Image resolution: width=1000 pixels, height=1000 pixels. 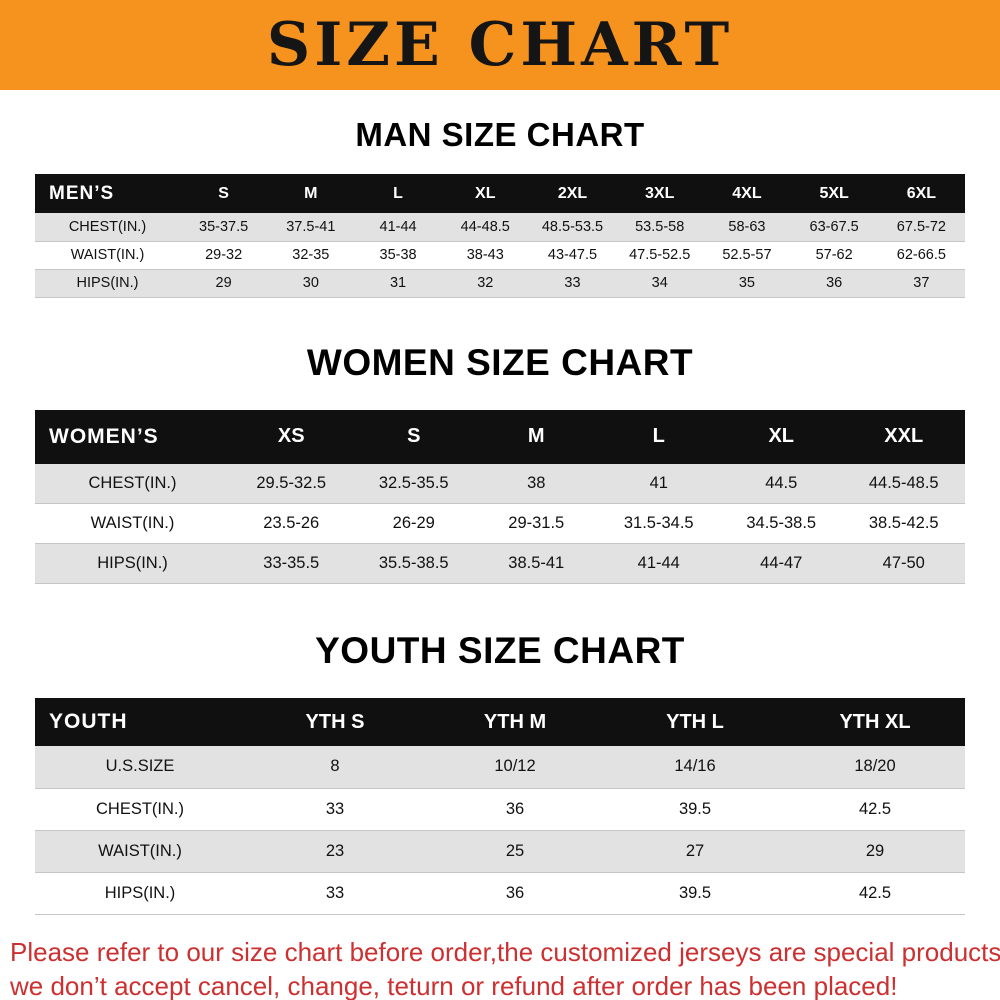 I want to click on size-value: 34, so click(x=659, y=283).